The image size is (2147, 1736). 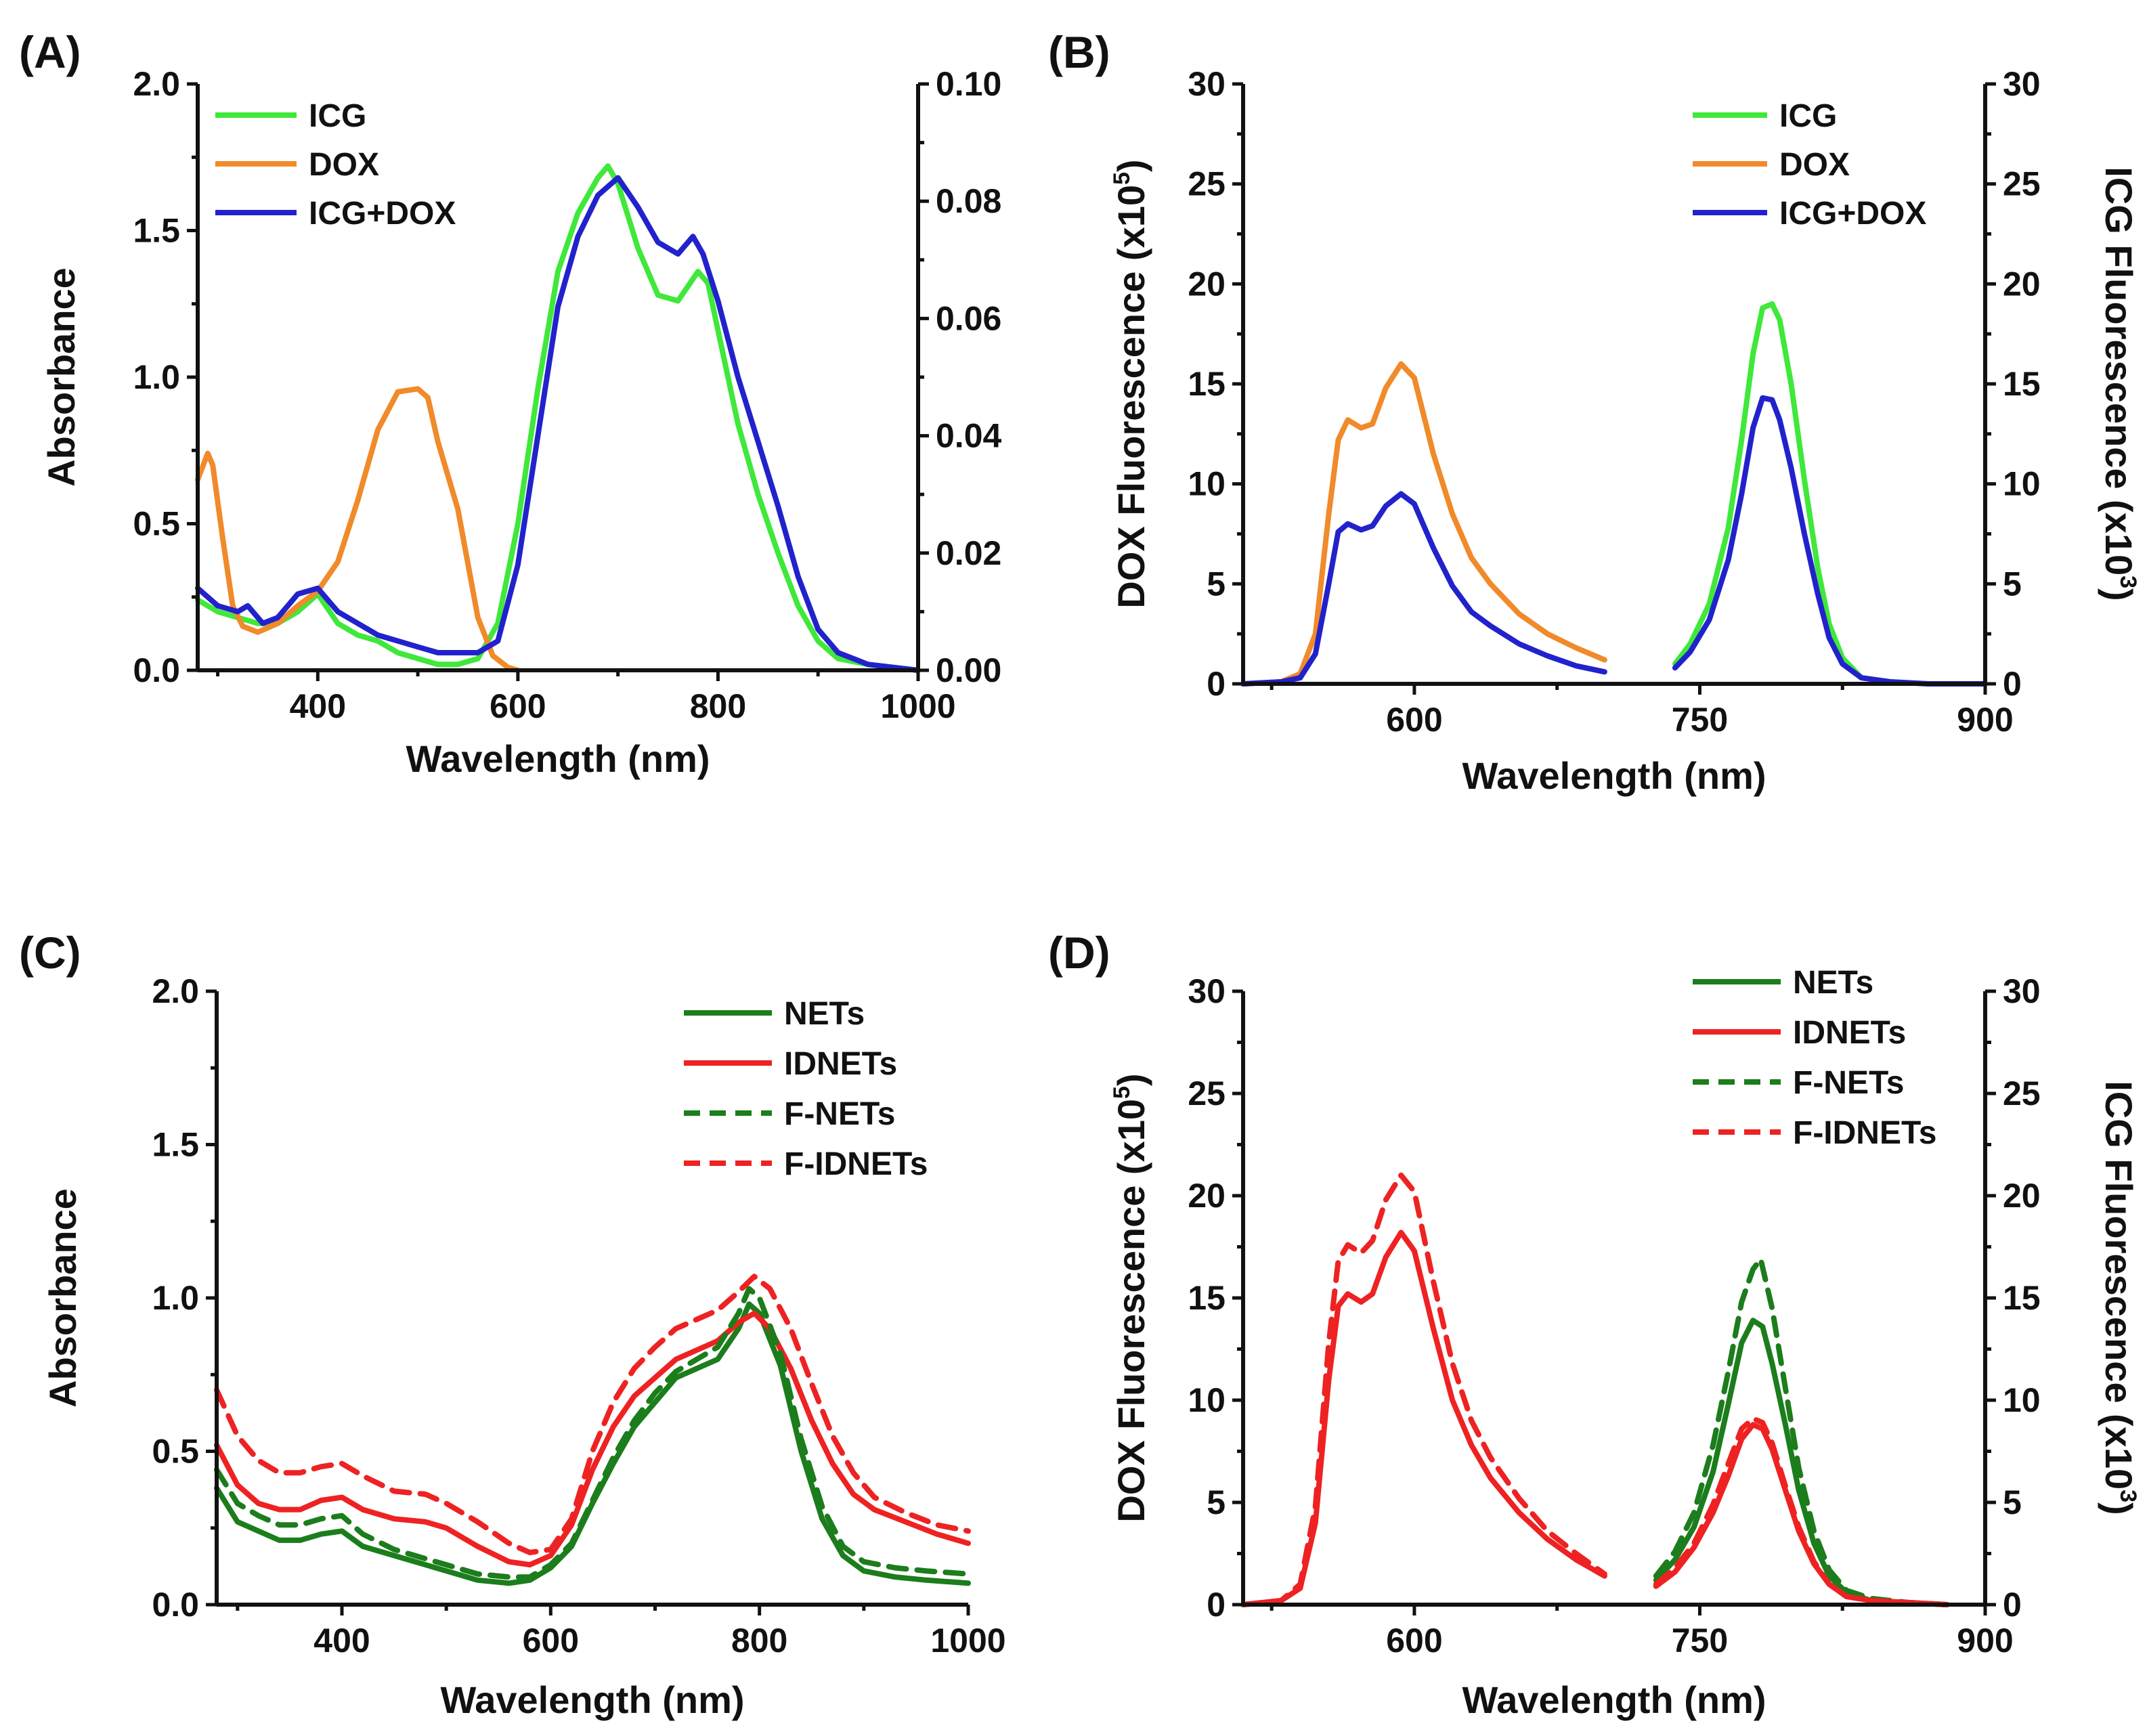 I want to click on legend: ICG DOX ICG+DOX, so click(x=1809, y=165).